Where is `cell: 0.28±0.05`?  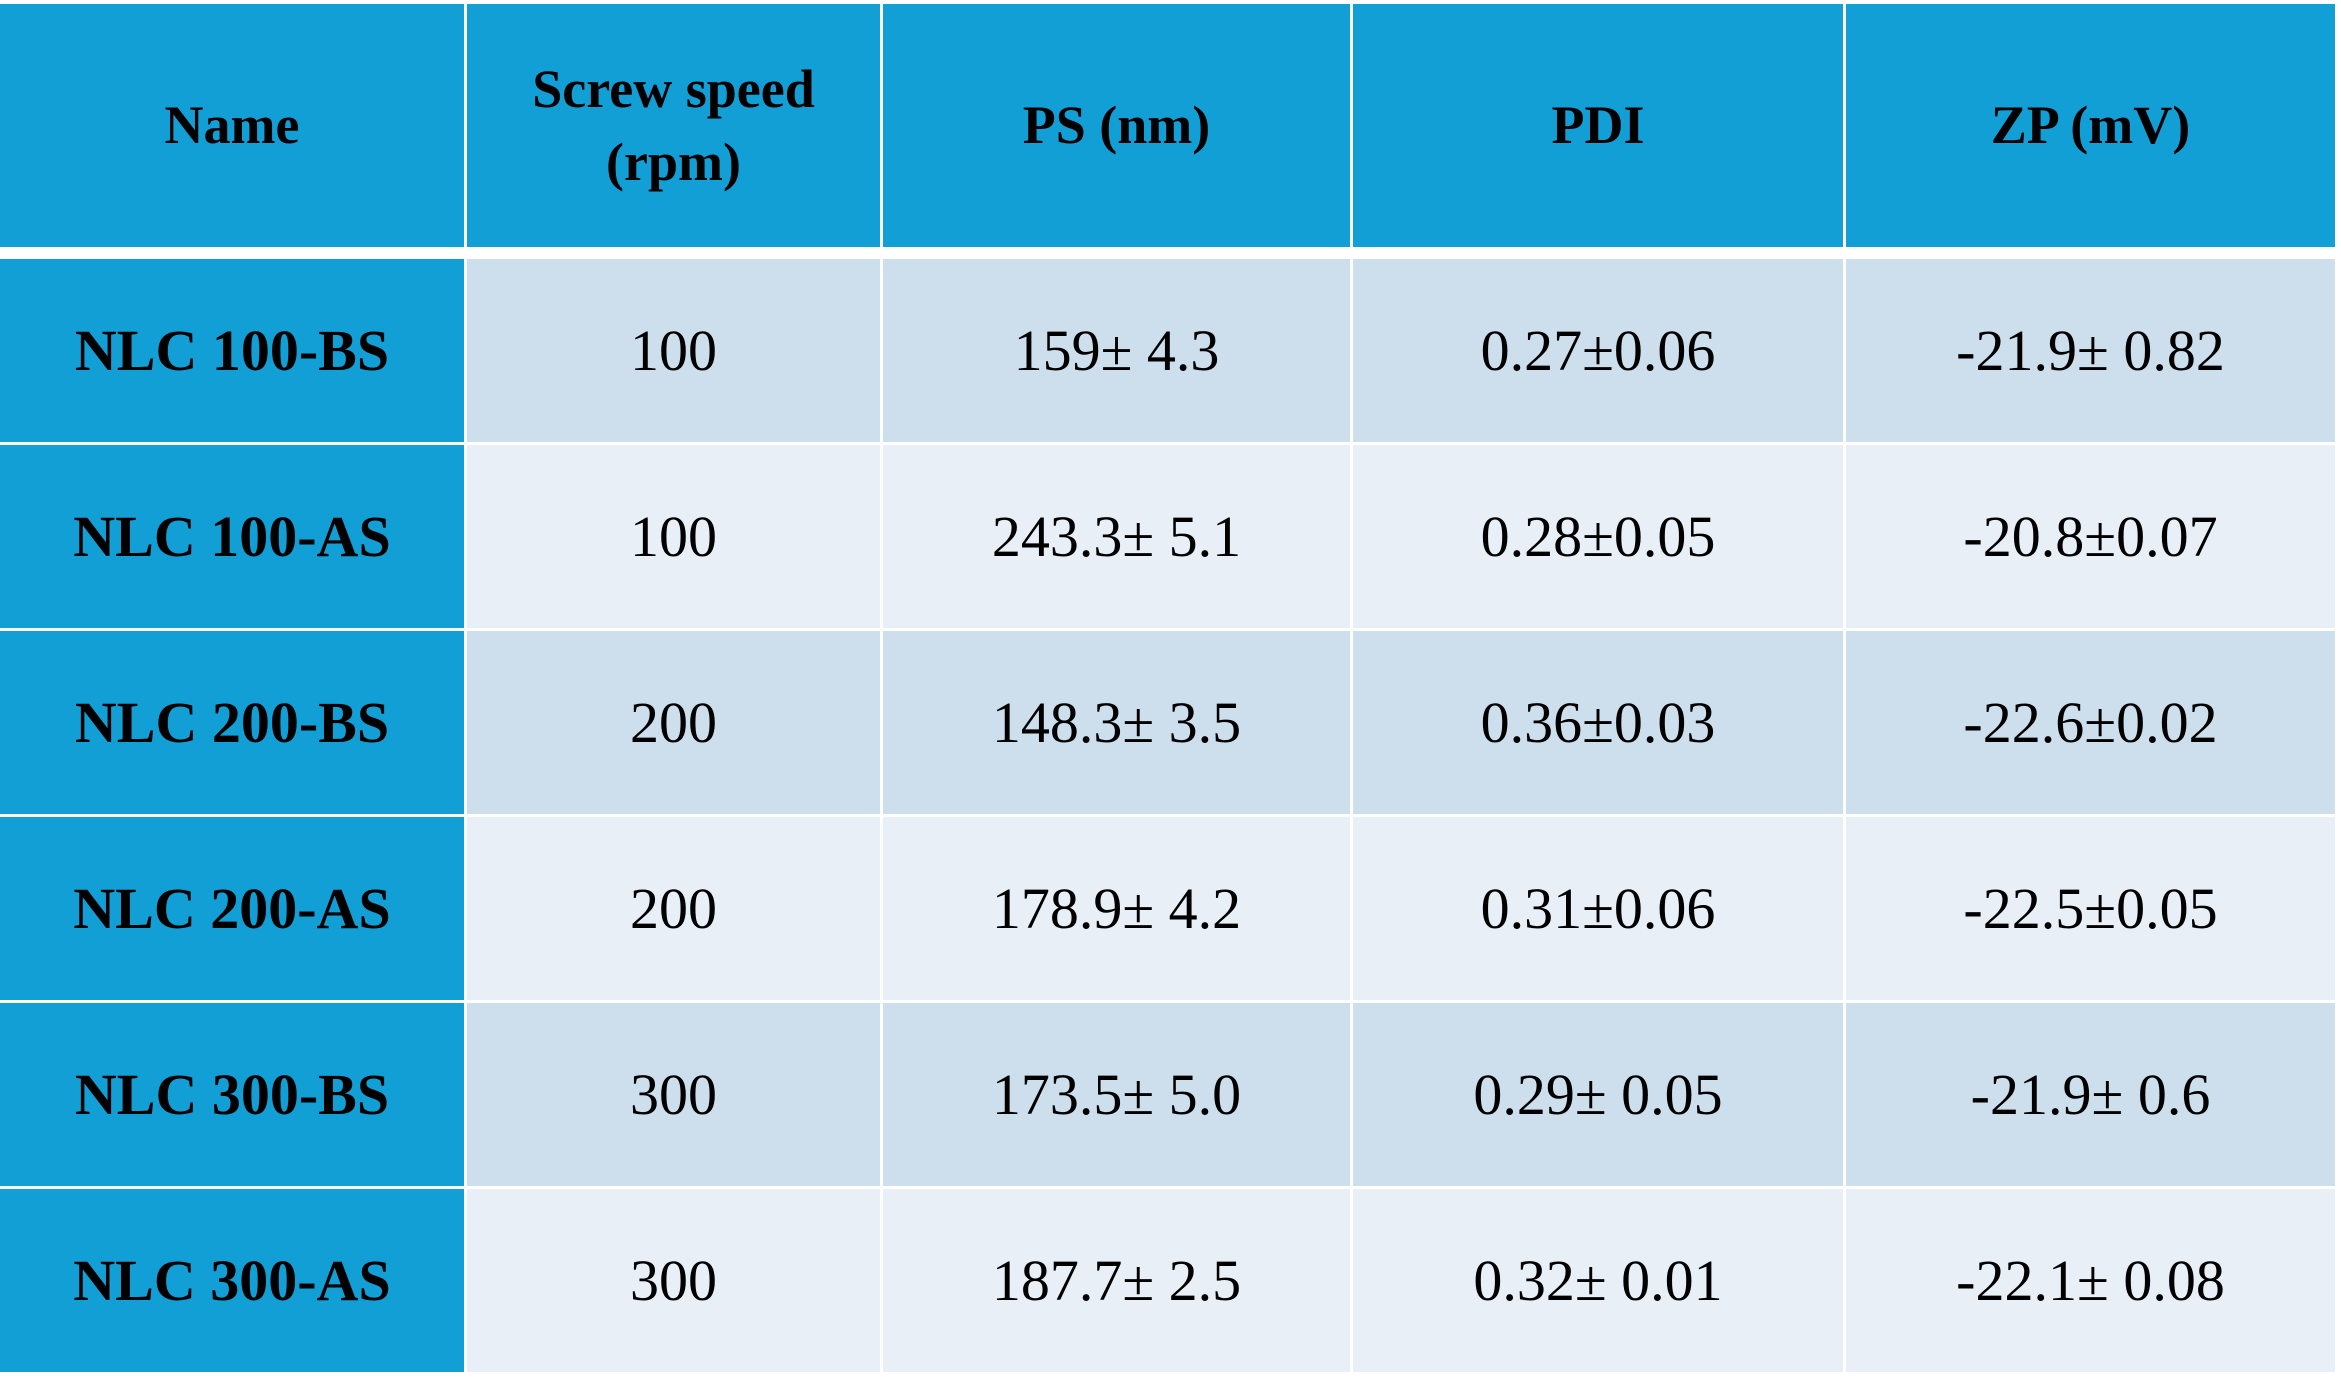
cell: 0.28±0.05 is located at coordinates (1598, 536).